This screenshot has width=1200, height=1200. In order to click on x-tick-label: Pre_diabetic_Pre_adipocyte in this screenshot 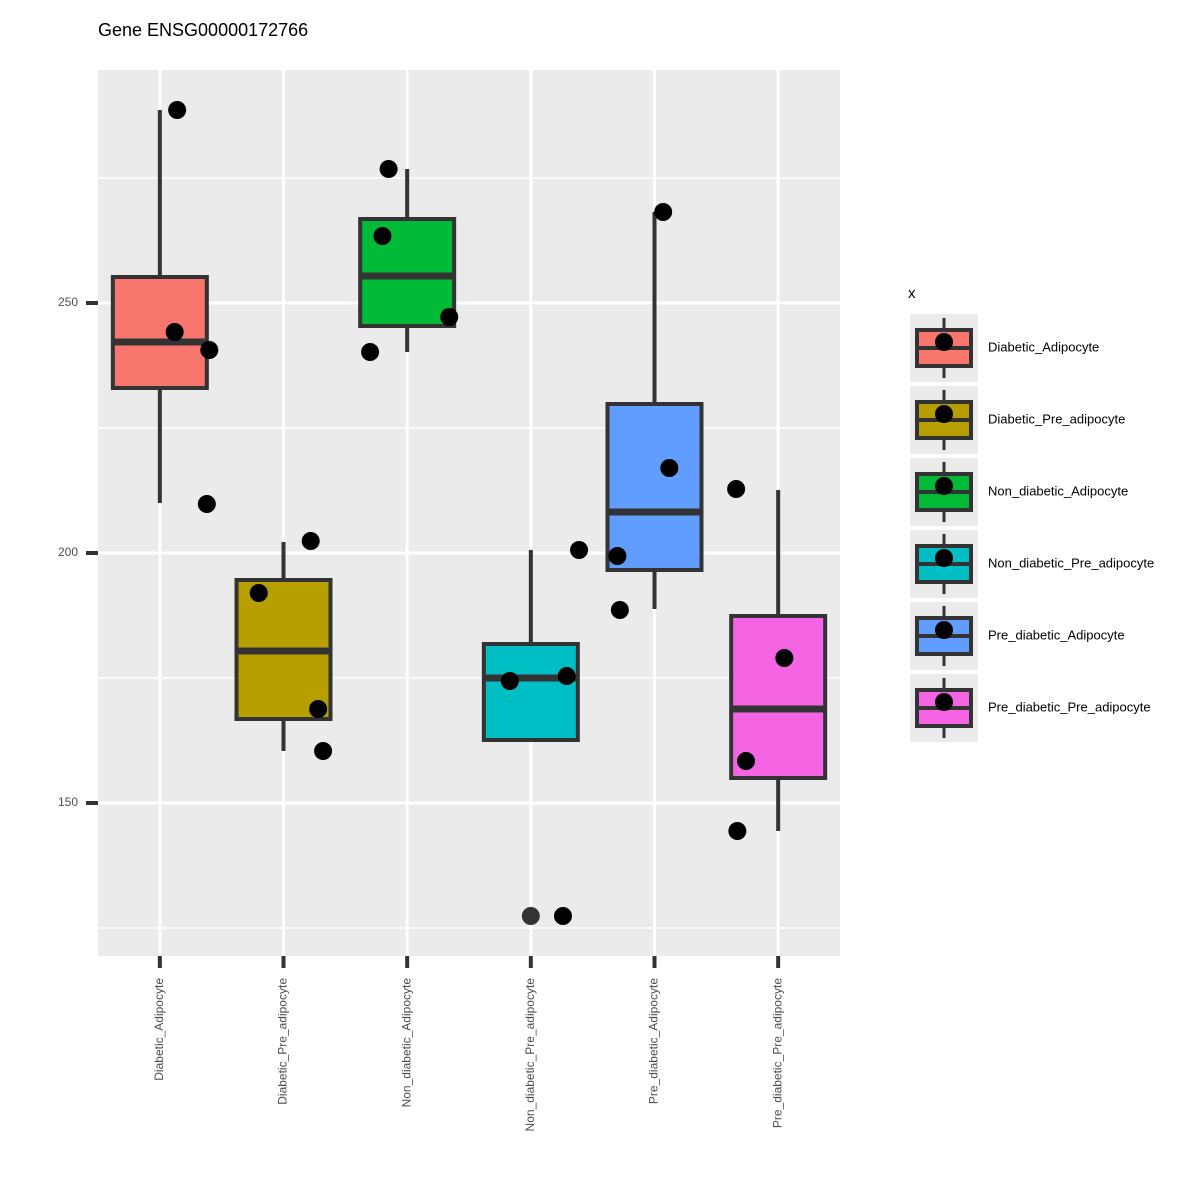, I will do `click(777, 1053)`.